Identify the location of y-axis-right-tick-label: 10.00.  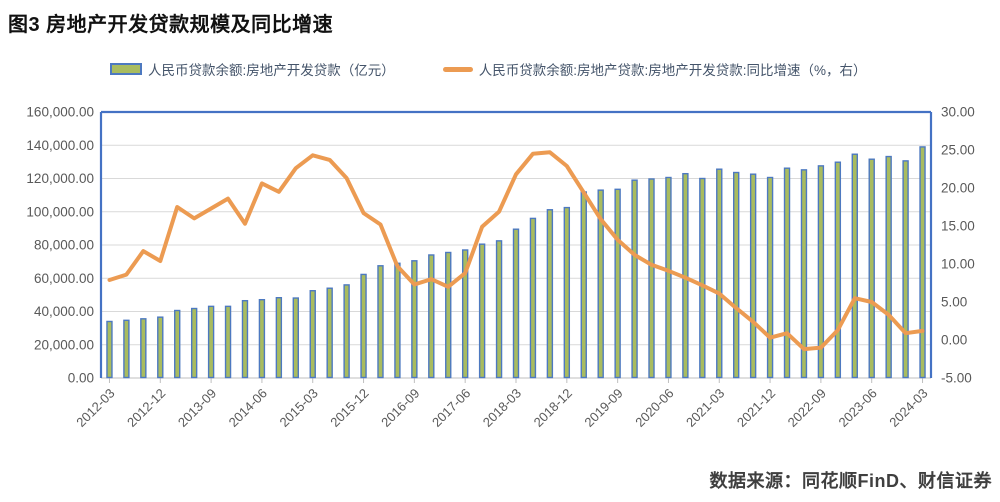
(958, 264).